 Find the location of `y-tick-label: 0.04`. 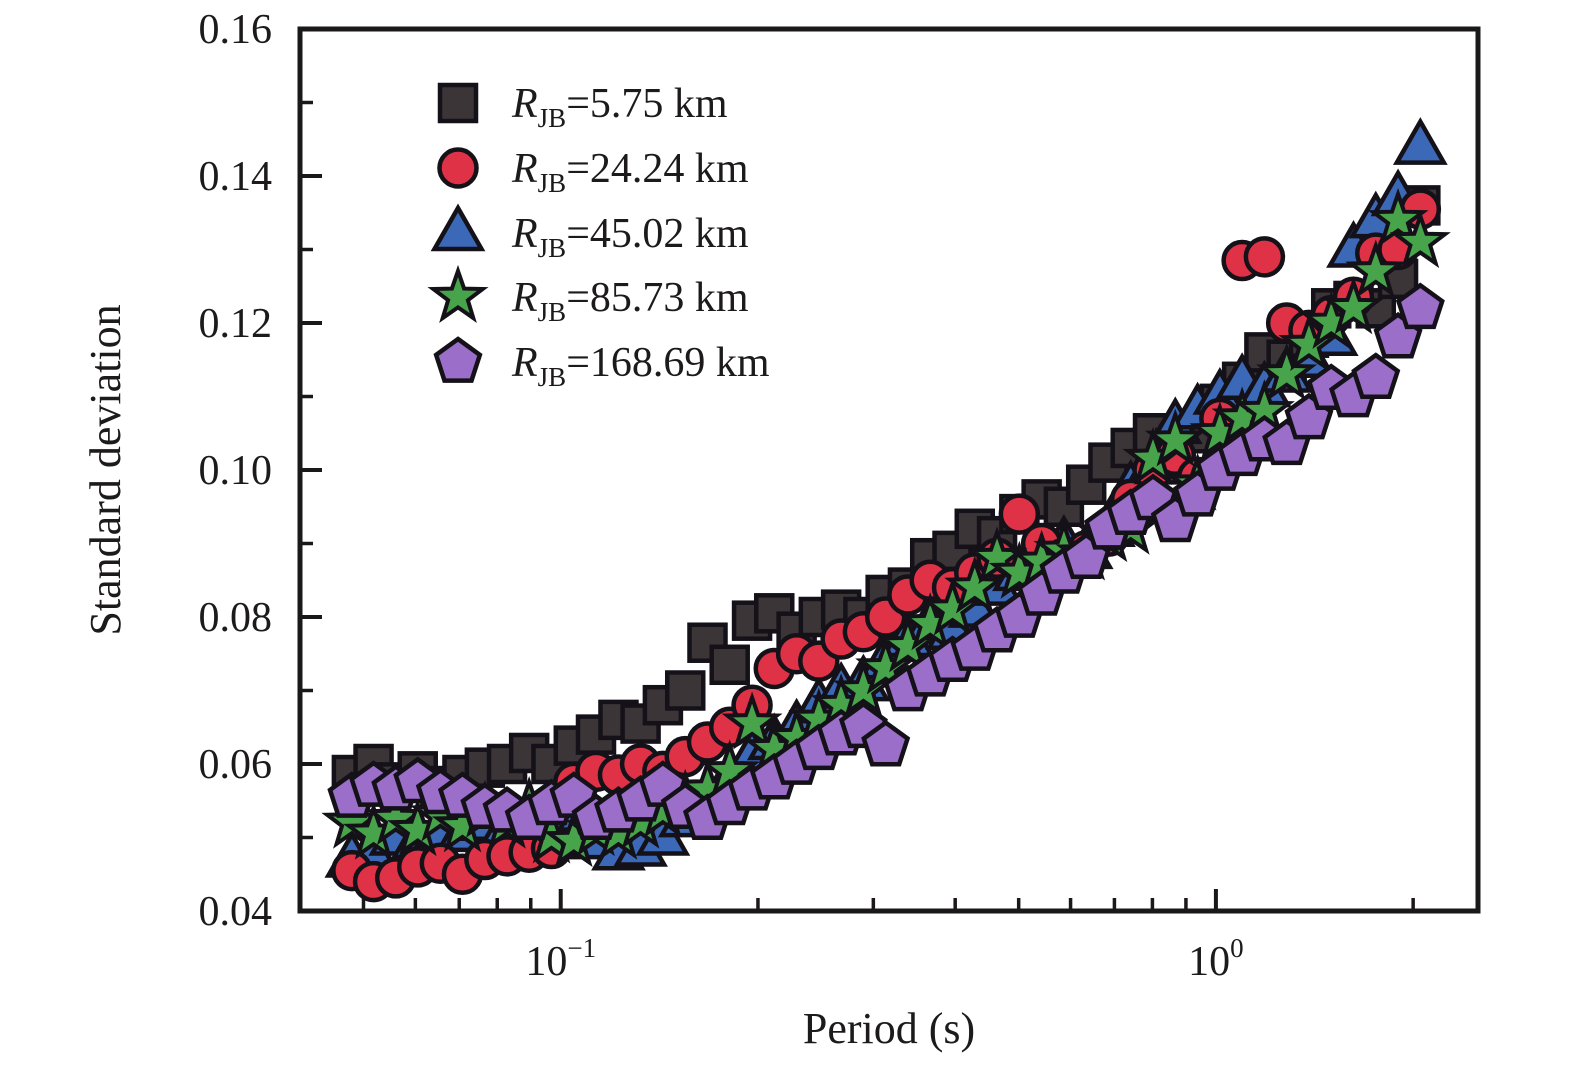

y-tick-label: 0.04 is located at coordinates (236, 912).